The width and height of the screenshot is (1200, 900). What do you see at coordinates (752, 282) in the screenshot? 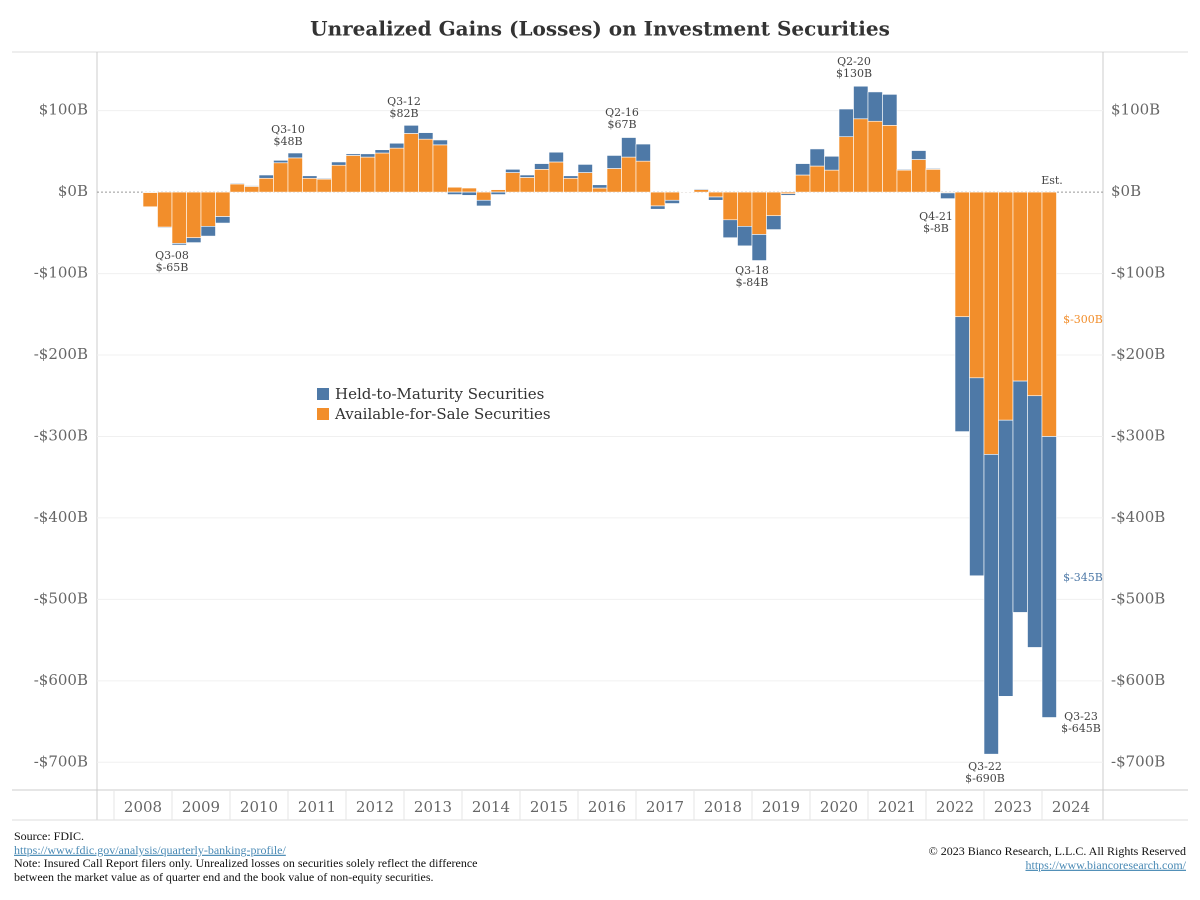
I see `annotation: $-84B` at bounding box center [752, 282].